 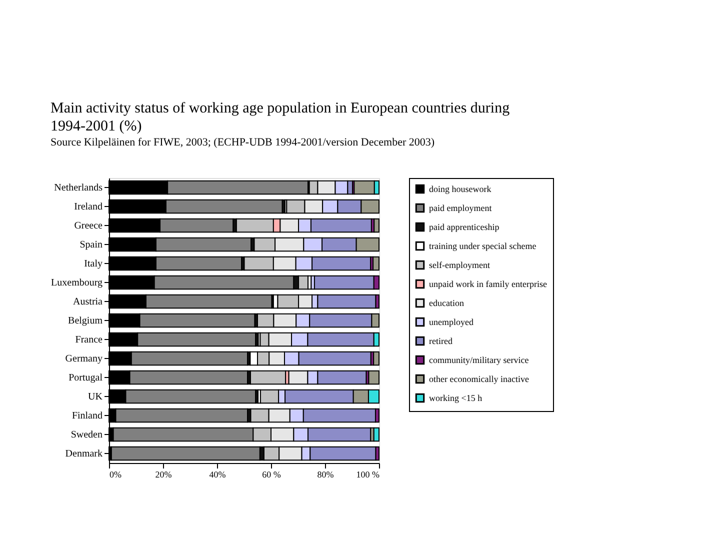 I want to click on chart-title: Main activity status of working age population in European countries during 1994-2001 (%), so click(x=280, y=117).